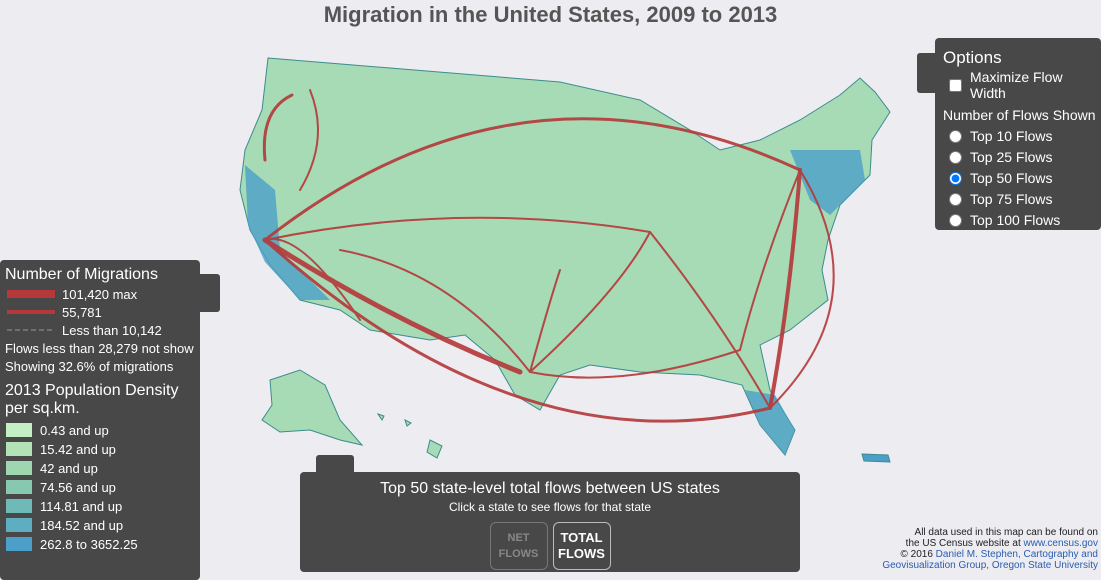 The width and height of the screenshot is (1101, 580). What do you see at coordinates (409, 436) in the screenshot?
I see `hawaii` at bounding box center [409, 436].